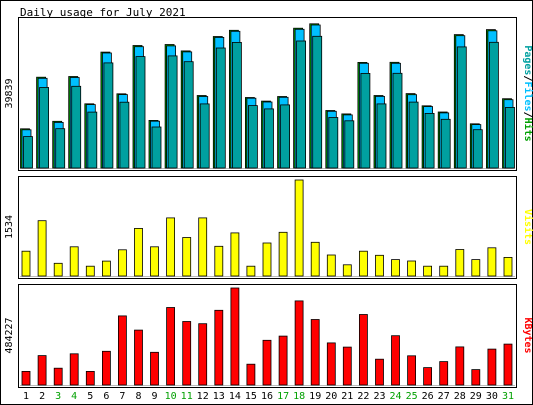 Image resolution: width=533 pixels, height=405 pixels. I want to click on series-legend-label: Visits, so click(527, 227).